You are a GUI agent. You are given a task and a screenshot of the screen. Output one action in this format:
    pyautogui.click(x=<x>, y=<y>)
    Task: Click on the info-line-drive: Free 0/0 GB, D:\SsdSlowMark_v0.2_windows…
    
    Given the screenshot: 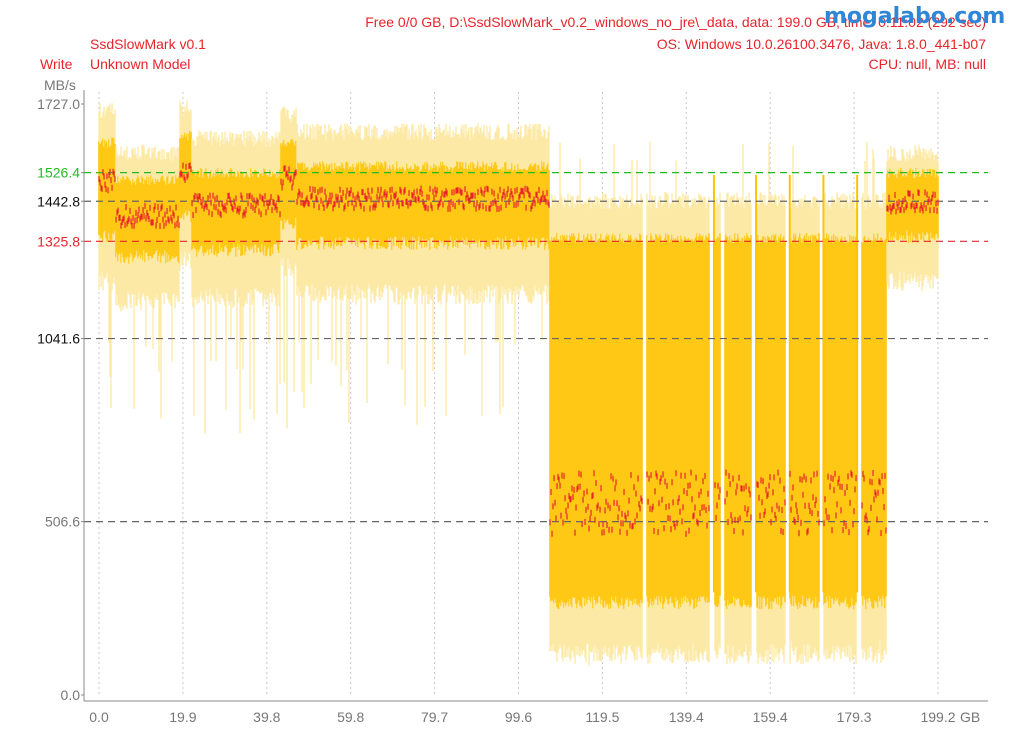 What is the action you would take?
    pyautogui.click(x=675, y=22)
    